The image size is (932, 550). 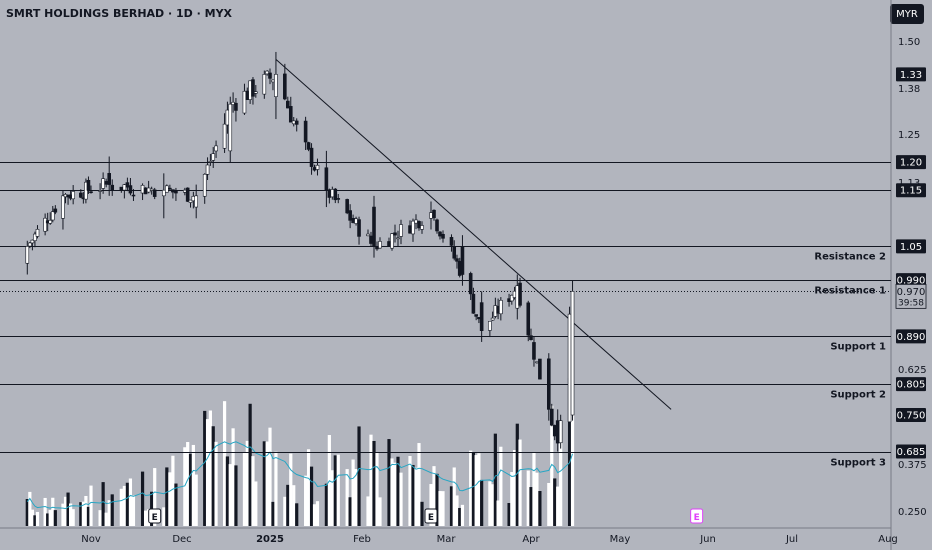 What do you see at coordinates (912, 370) in the screenshot?
I see `price-tick-4: 0.625` at bounding box center [912, 370].